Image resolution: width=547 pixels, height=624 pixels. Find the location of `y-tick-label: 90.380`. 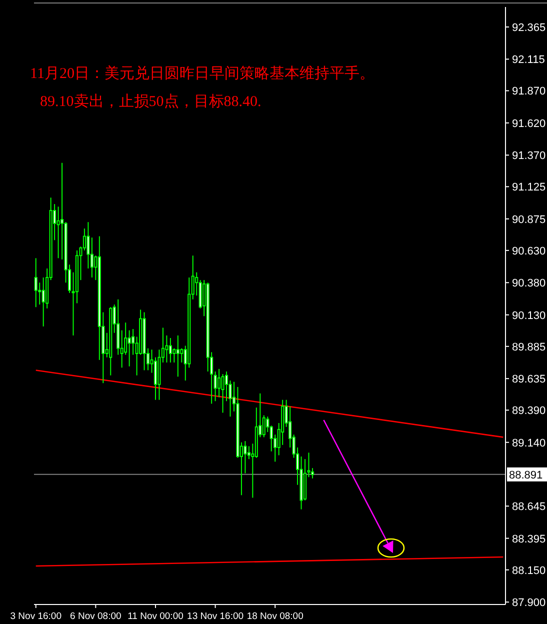

y-tick-label: 90.380 is located at coordinates (529, 284).